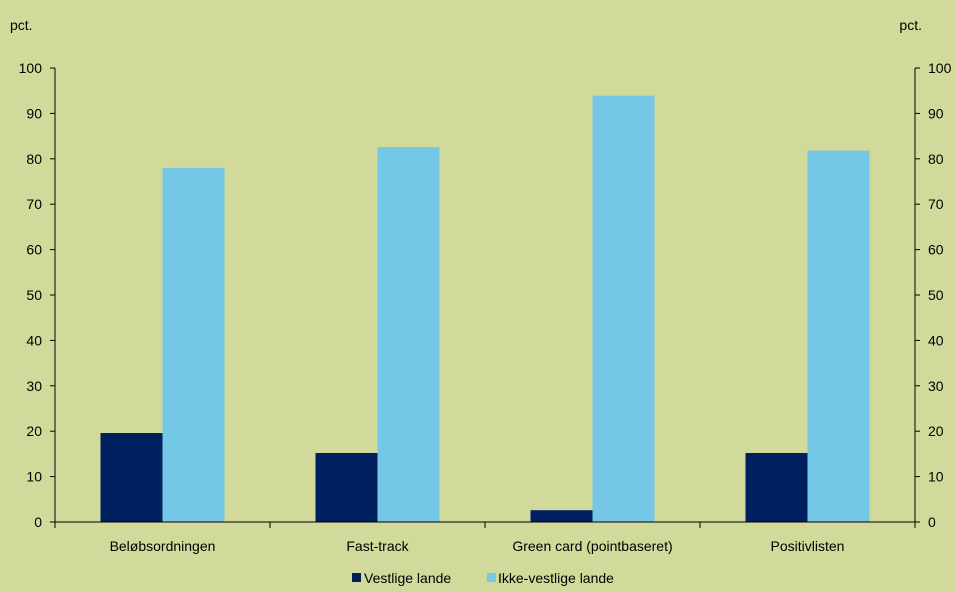 The height and width of the screenshot is (592, 956). What do you see at coordinates (34, 431) in the screenshot?
I see `left-y-tick-label: 20` at bounding box center [34, 431].